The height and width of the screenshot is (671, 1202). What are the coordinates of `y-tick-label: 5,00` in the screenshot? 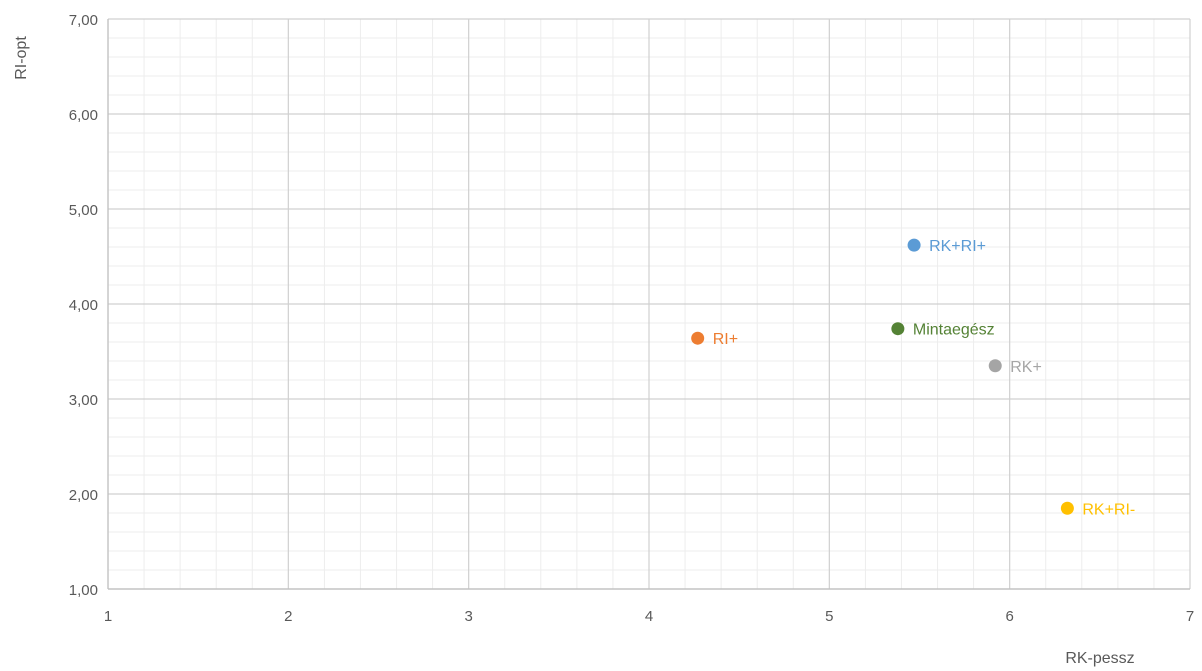 It's located at (83, 210).